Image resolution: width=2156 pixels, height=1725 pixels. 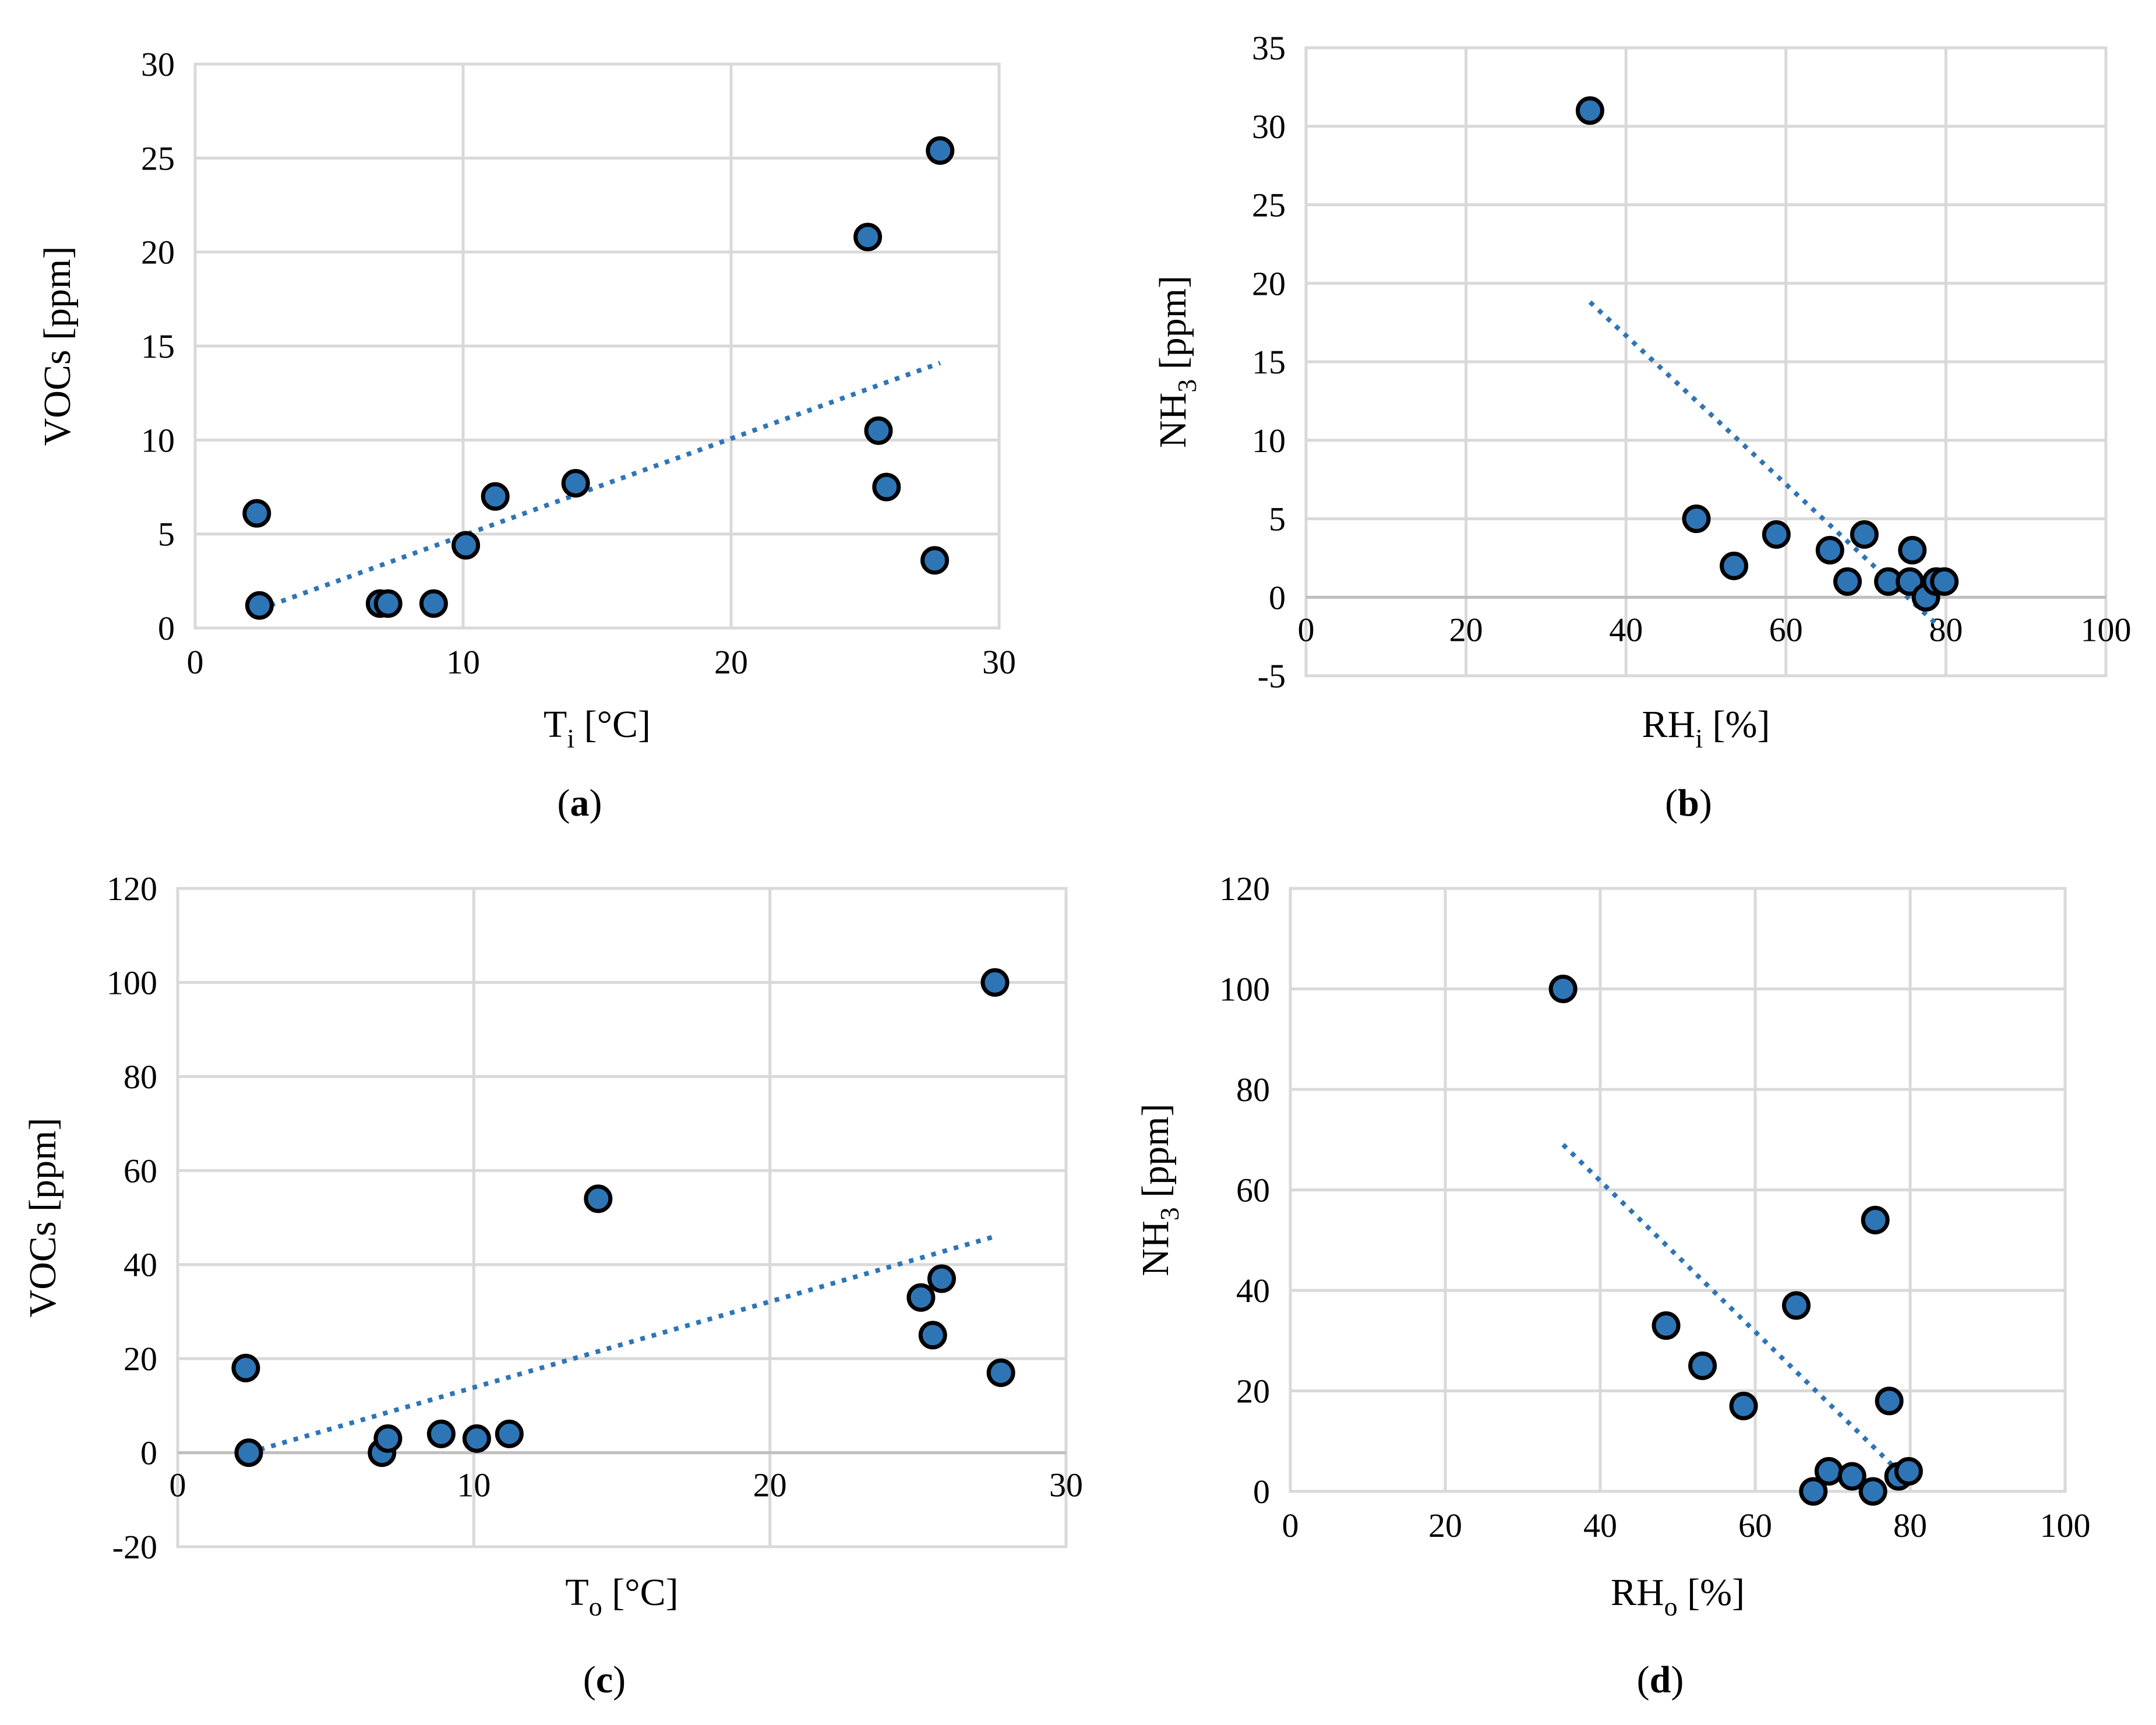 I want to click on y-tick-label: 35, so click(x=1269, y=48).